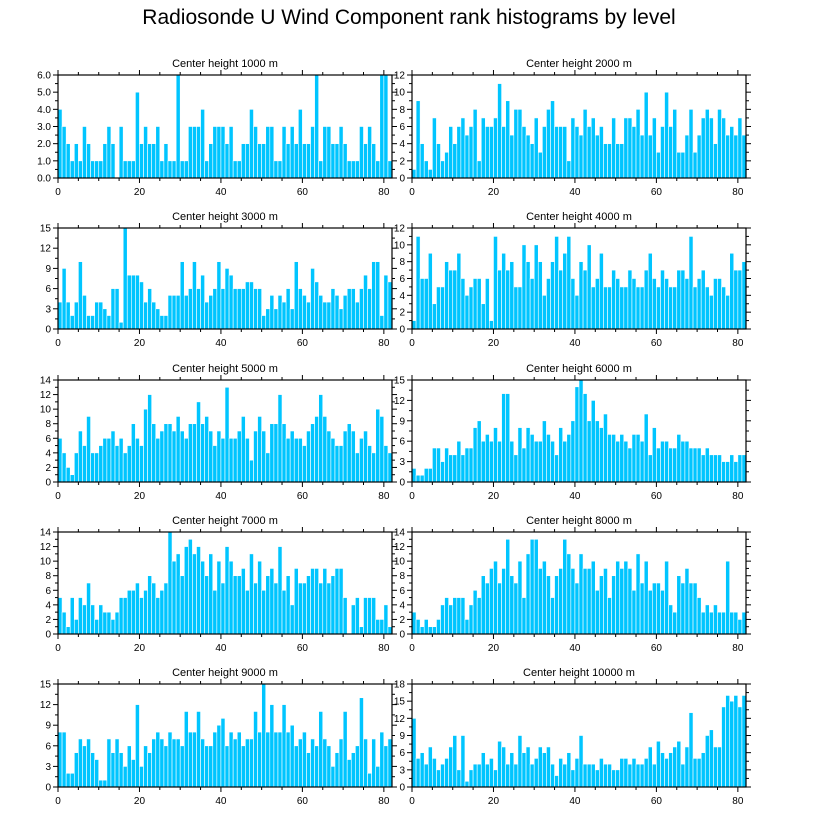  Describe the element at coordinates (400, 381) in the screenshot. I see `y-tick-label: 15` at that location.